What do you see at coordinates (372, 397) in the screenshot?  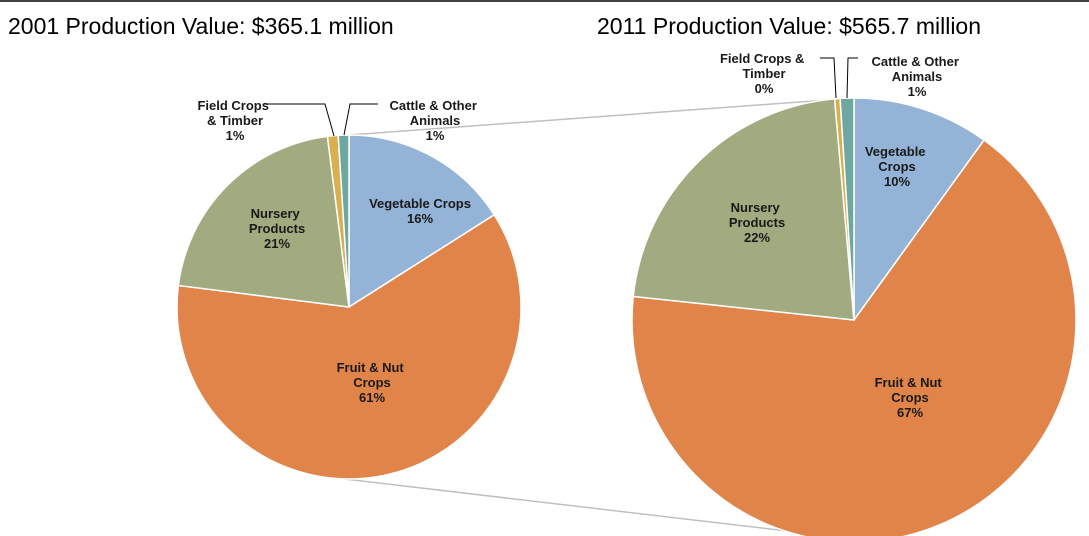 I see `slice-value-label: 61%` at bounding box center [372, 397].